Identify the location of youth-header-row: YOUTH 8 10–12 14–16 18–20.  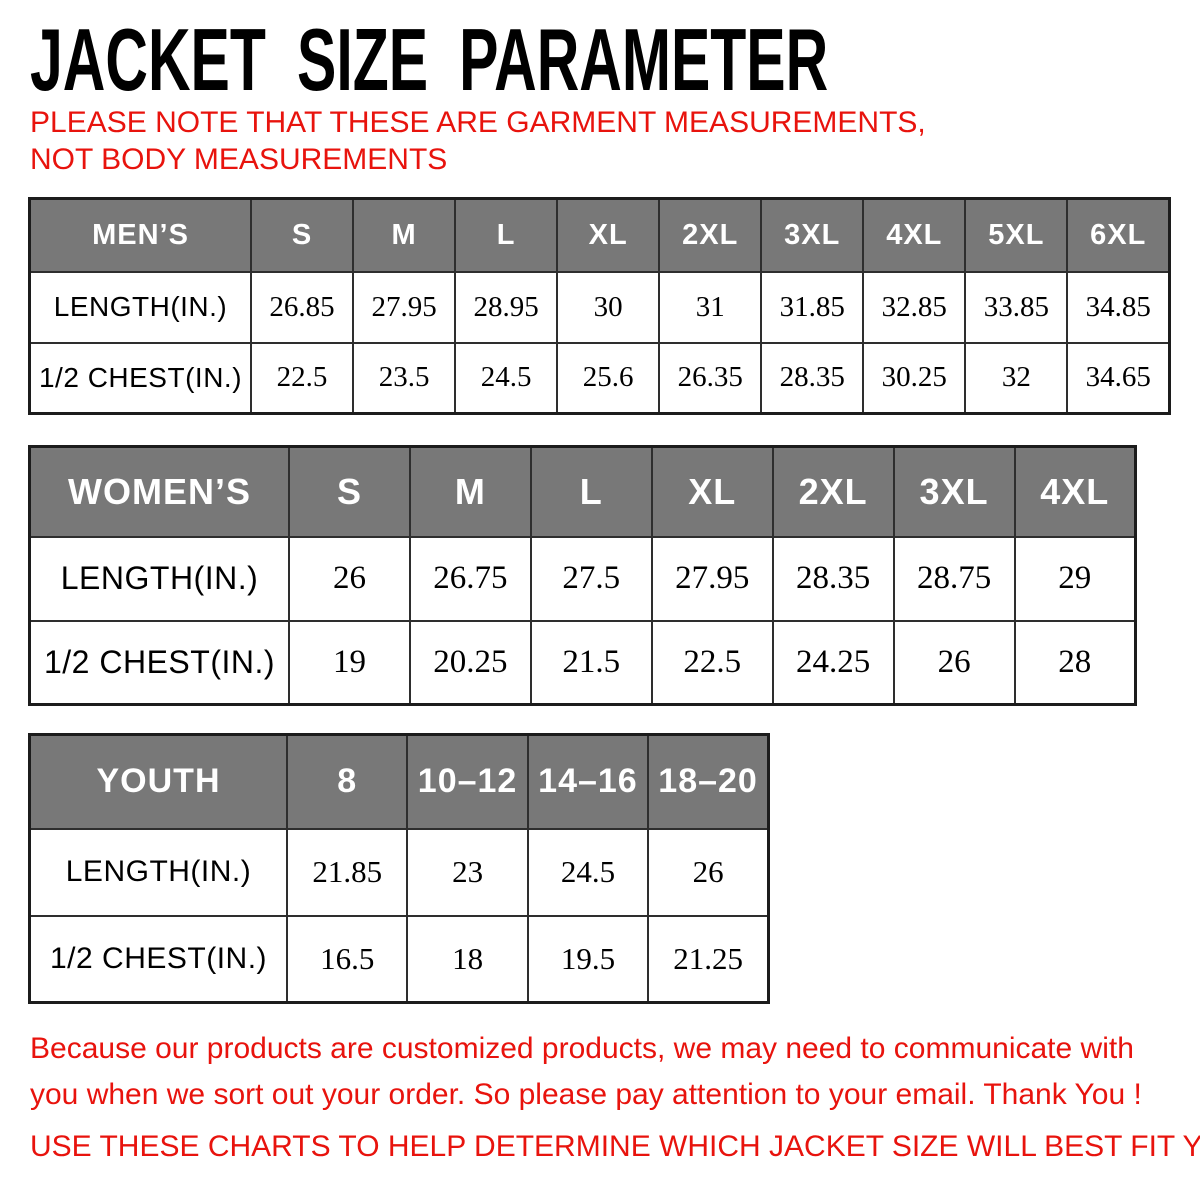
(399, 781).